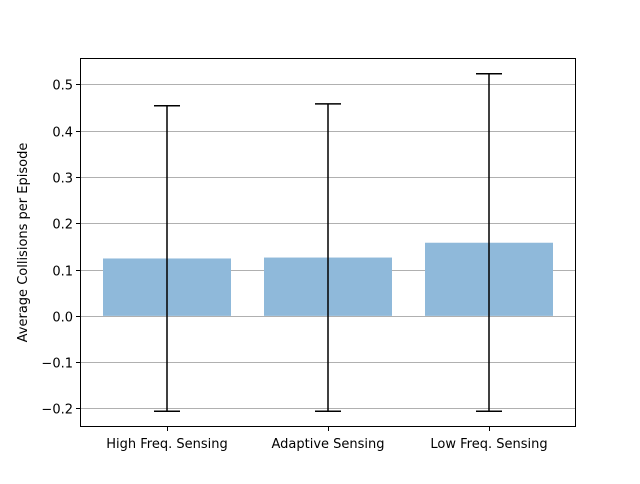  Describe the element at coordinates (62, 272) in the screenshot. I see `y-tick-label: 0.1` at that location.